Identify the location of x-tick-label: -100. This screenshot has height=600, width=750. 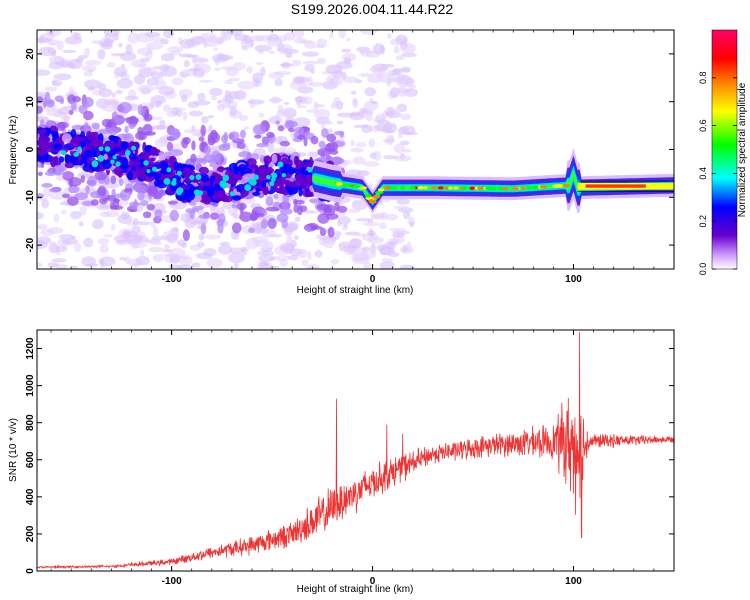
(172, 279).